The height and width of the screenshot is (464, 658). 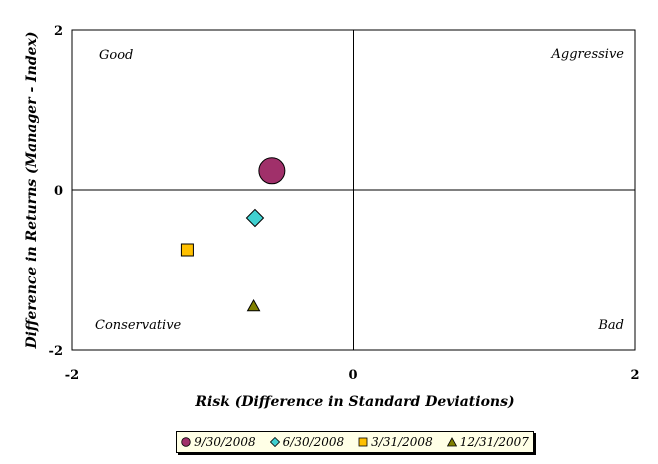 I want to click on quadrant-label-conservative: Conservative, so click(x=138, y=325).